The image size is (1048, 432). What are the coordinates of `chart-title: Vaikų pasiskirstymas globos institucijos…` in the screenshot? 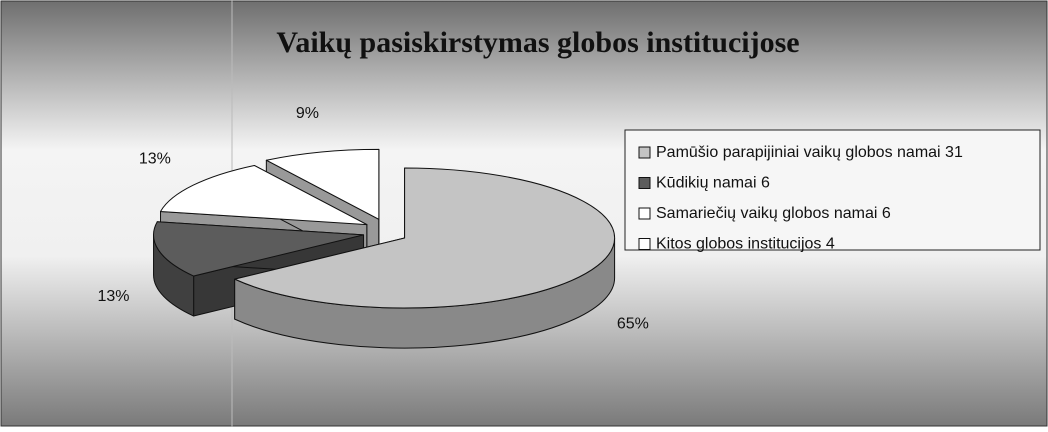 It's located at (537, 42).